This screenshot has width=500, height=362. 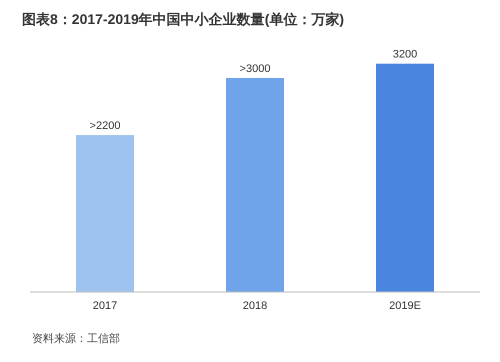 I want to click on x-tick-label: 2018, so click(x=255, y=306).